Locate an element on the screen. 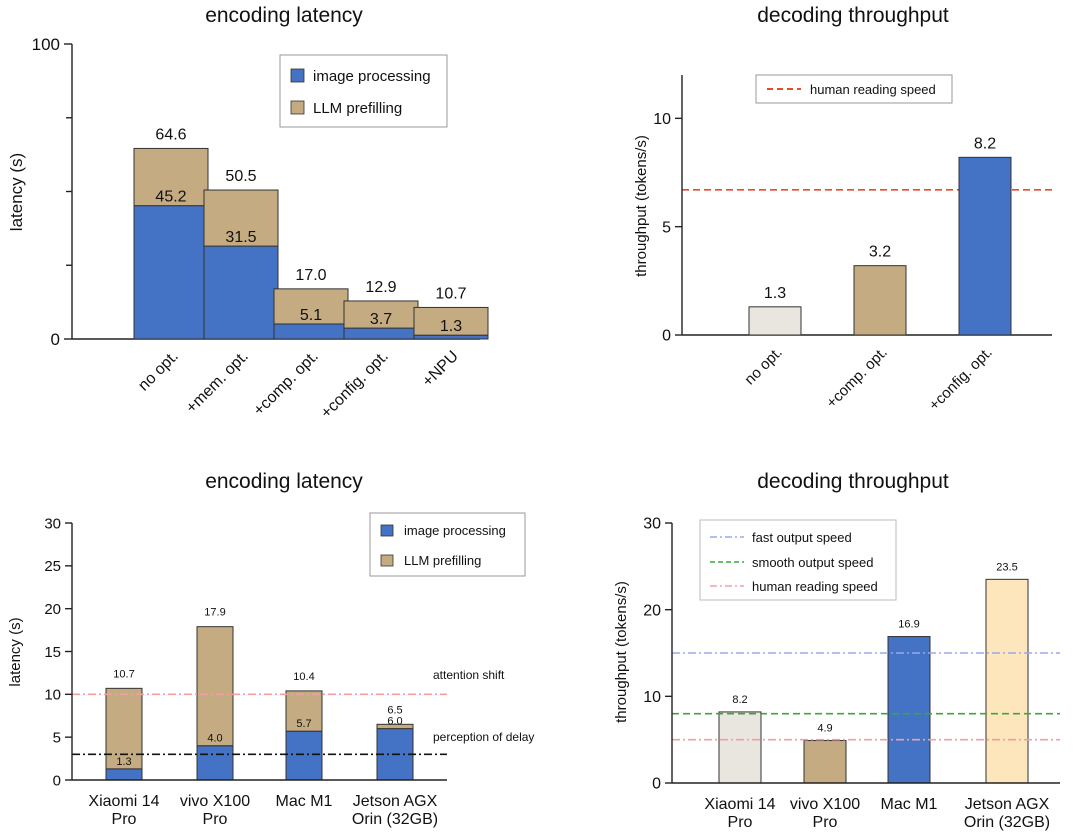 Image resolution: width=1080 pixels, height=840 pixels. inner-value-label: 6.0 is located at coordinates (394, 722).